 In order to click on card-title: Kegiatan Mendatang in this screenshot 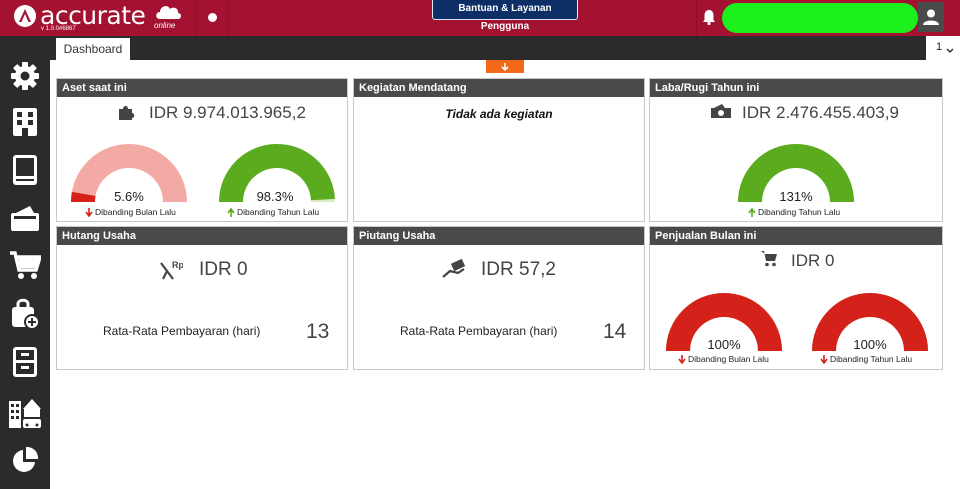, I will do `click(499, 88)`.